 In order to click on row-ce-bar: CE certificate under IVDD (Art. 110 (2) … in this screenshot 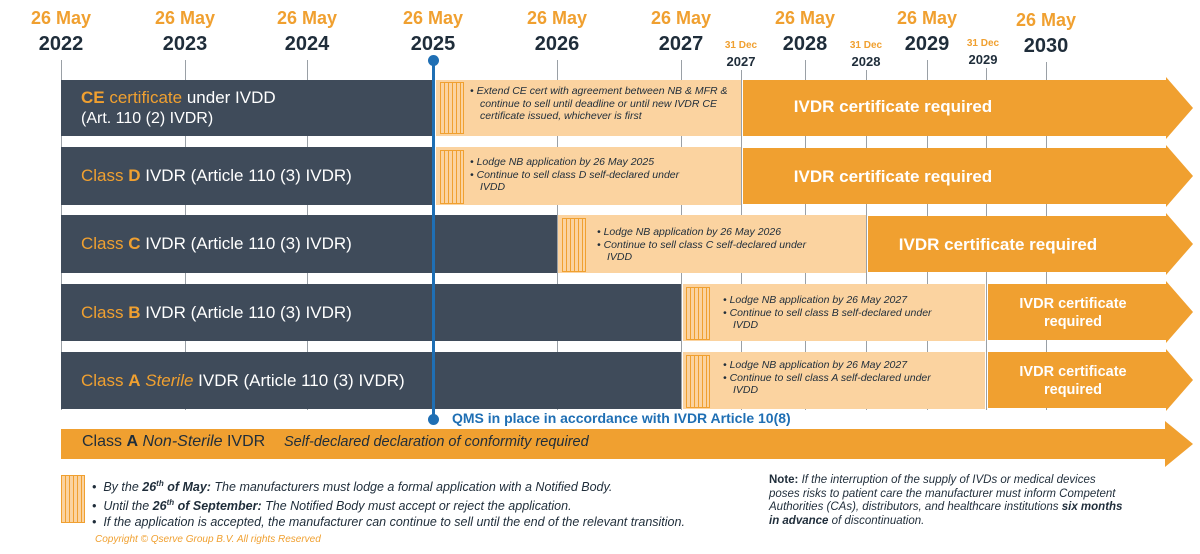, I will do `click(247, 108)`.